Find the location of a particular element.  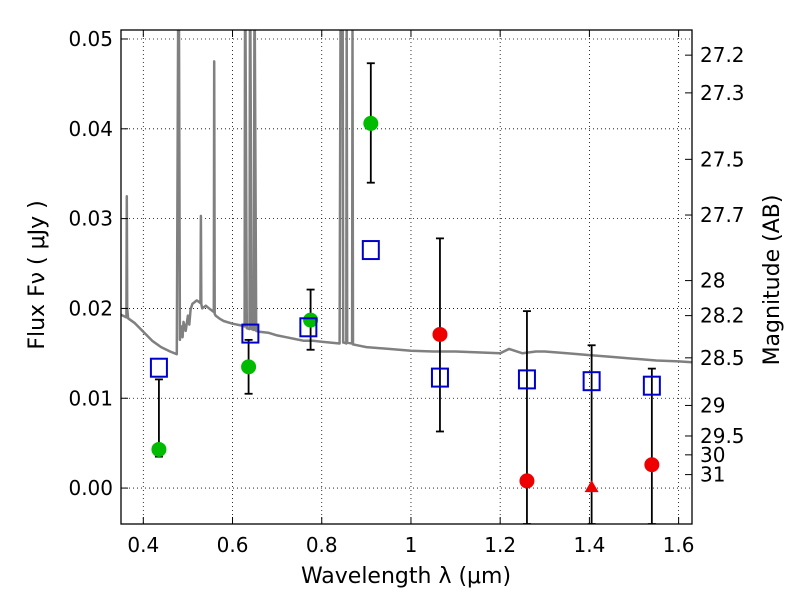

y2-tick-label: 27.5 is located at coordinates (722, 159).